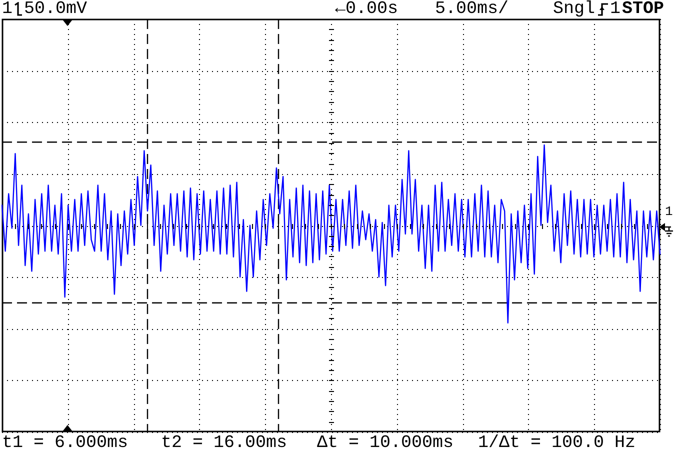  Describe the element at coordinates (643, 9) in the screenshot. I see `text: STOP` at that location.